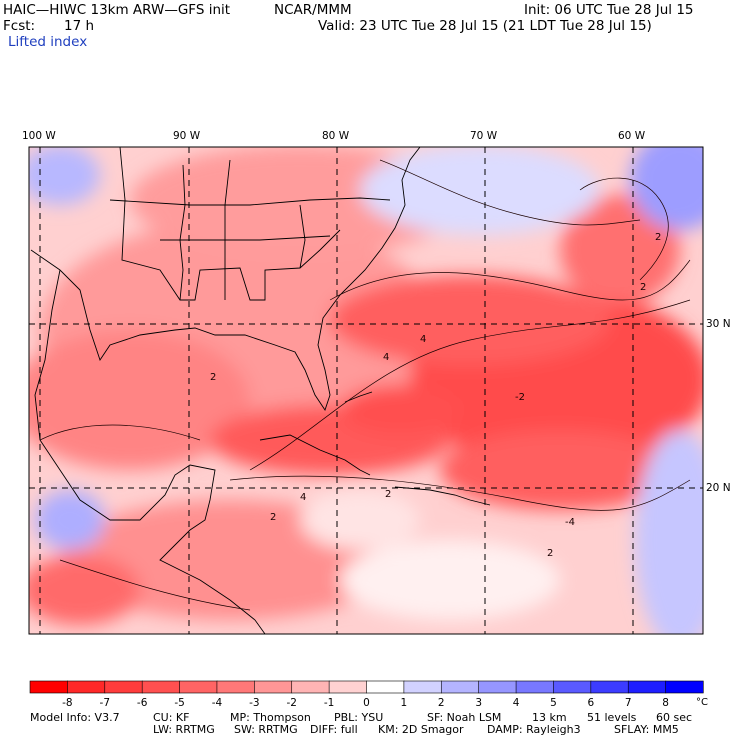  What do you see at coordinates (75, 717) in the screenshot?
I see `footer-model-info: Model Info: V3.7` at bounding box center [75, 717].